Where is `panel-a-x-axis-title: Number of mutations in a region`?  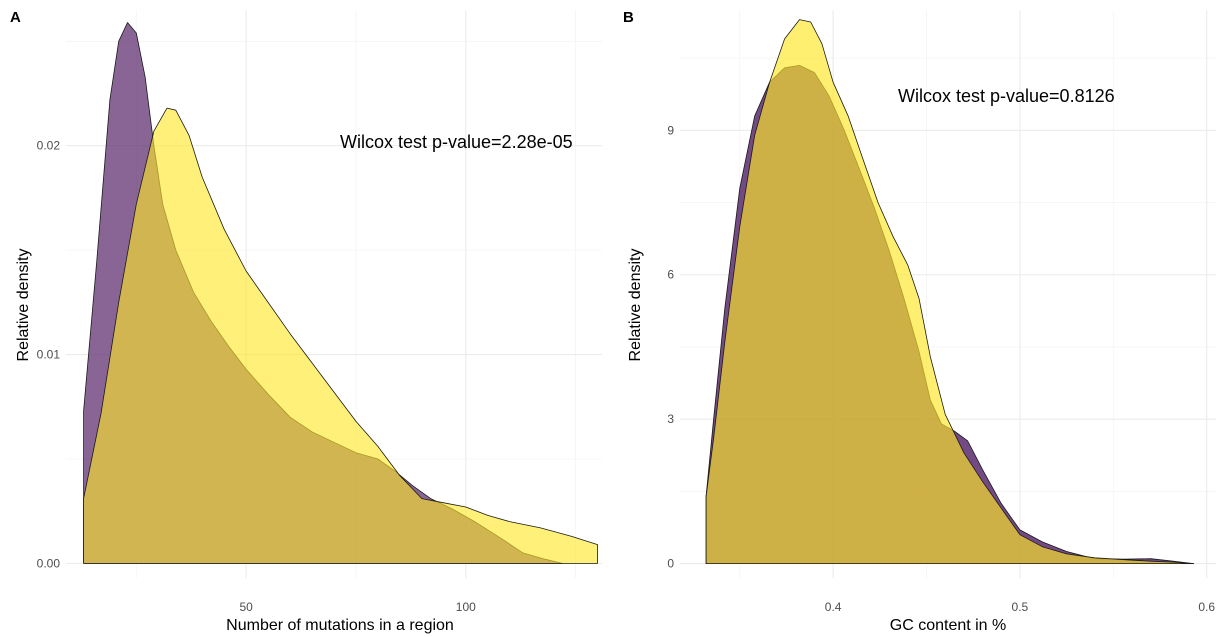 panel-a-x-axis-title: Number of mutations in a region is located at coordinates (340, 625).